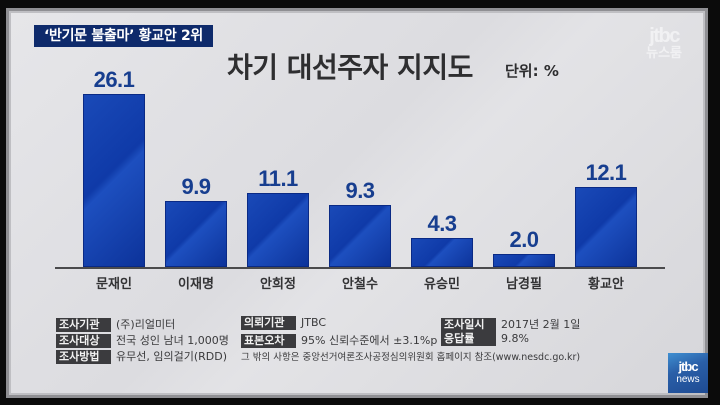  Describe the element at coordinates (369, 340) in the screenshot. I see `survey-error-value: 95% 신뢰수준에서 ±3.1%p` at that location.